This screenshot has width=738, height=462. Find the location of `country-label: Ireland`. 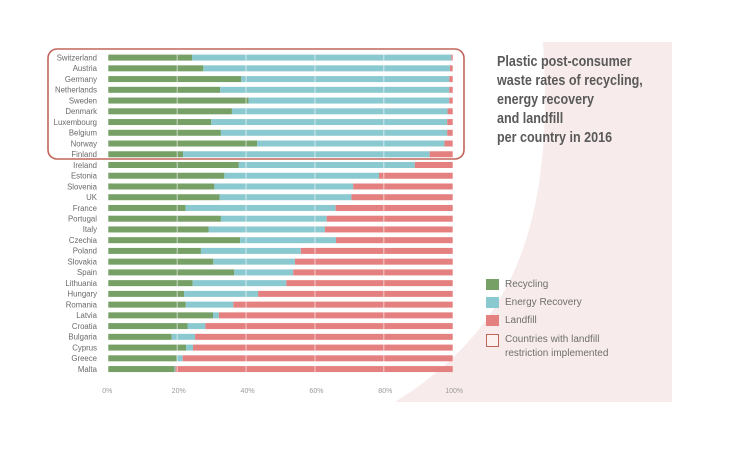

country-label: Ireland is located at coordinates (85, 165).